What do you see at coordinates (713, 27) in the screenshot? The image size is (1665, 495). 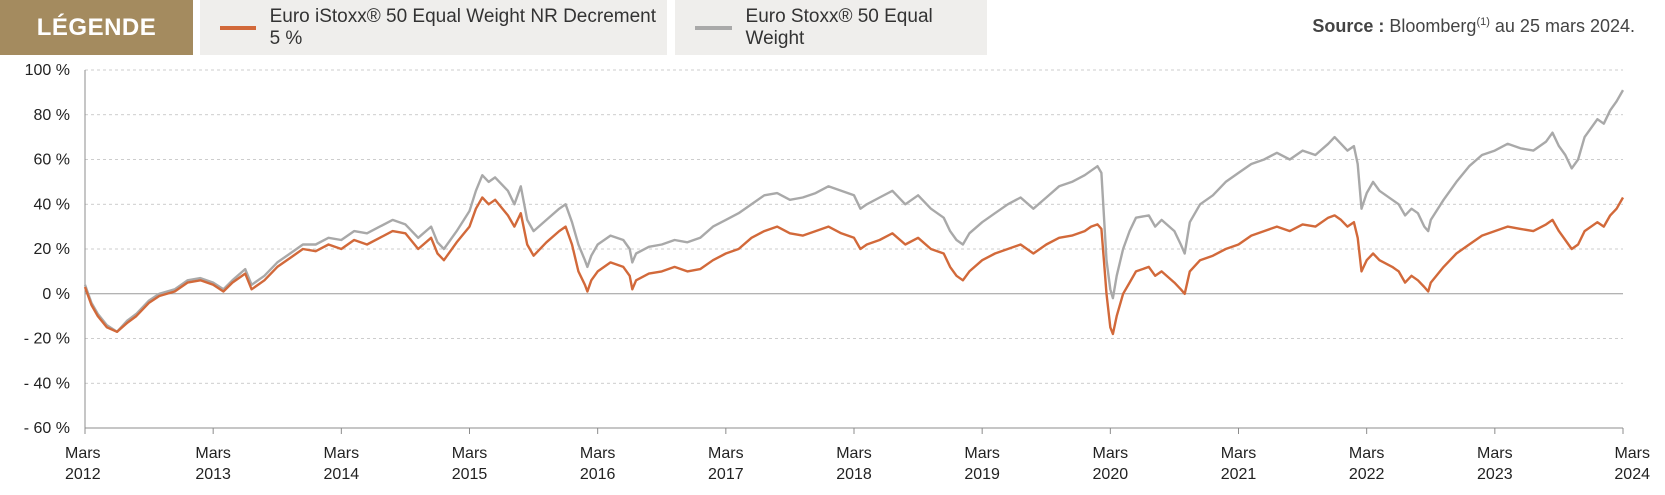 I see `legend-swatch-equal-weight` at bounding box center [713, 27].